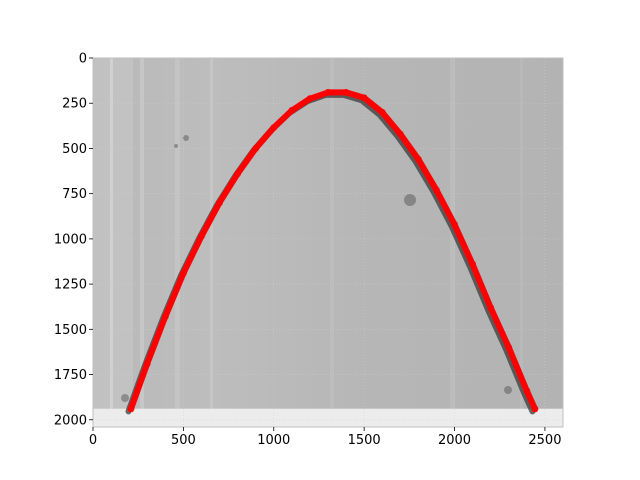  Describe the element at coordinates (74, 149) in the screenshot. I see `y-tick-label: 500` at that location.